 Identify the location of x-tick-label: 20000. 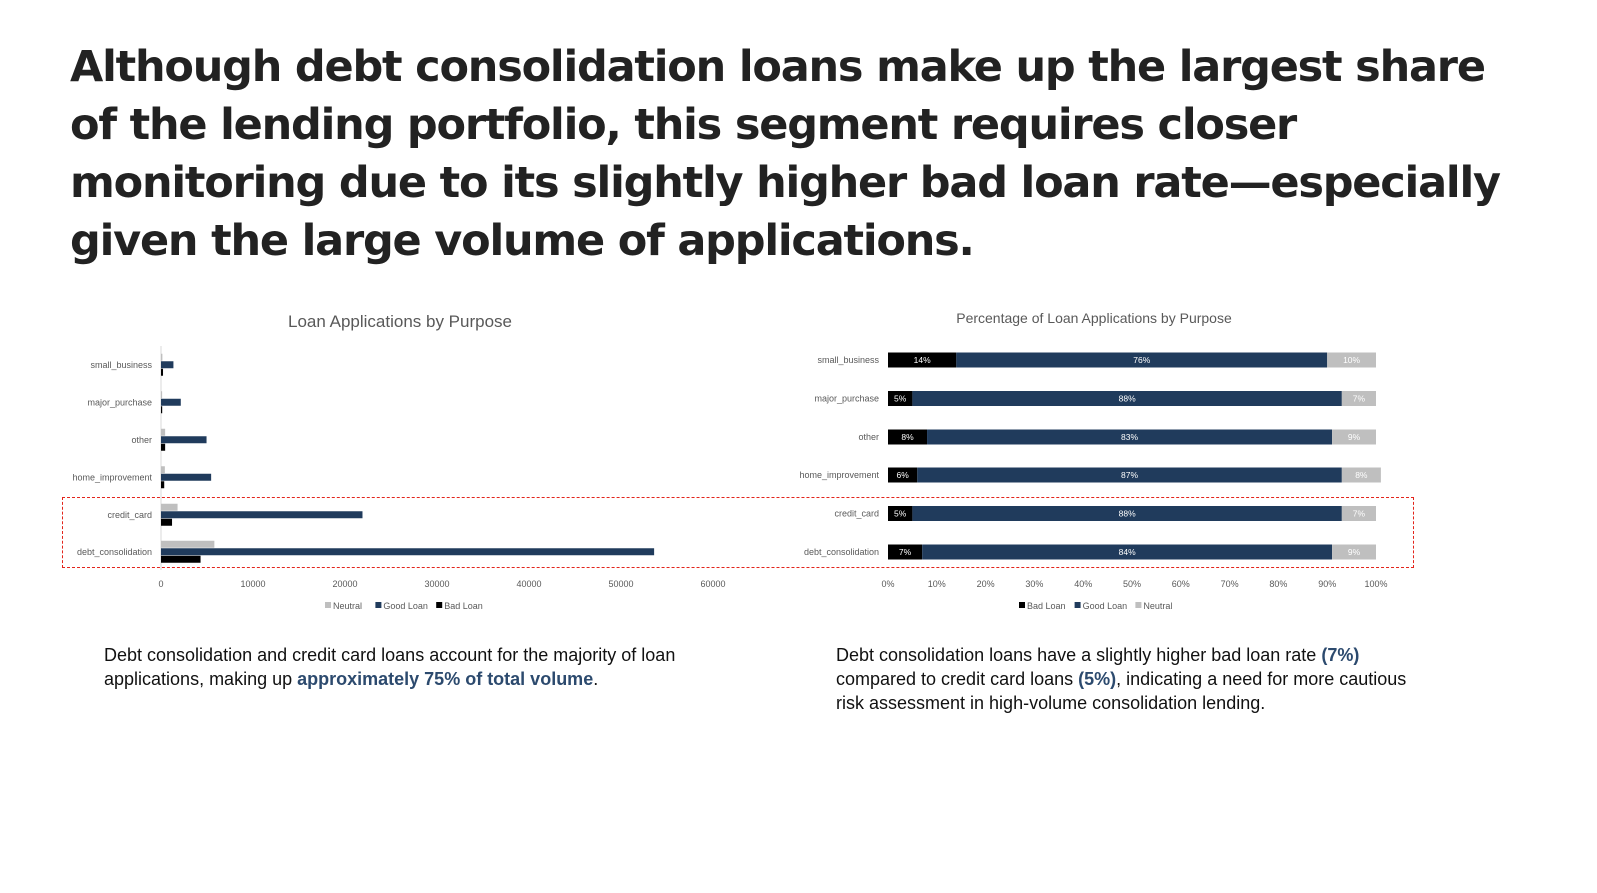
(344, 584).